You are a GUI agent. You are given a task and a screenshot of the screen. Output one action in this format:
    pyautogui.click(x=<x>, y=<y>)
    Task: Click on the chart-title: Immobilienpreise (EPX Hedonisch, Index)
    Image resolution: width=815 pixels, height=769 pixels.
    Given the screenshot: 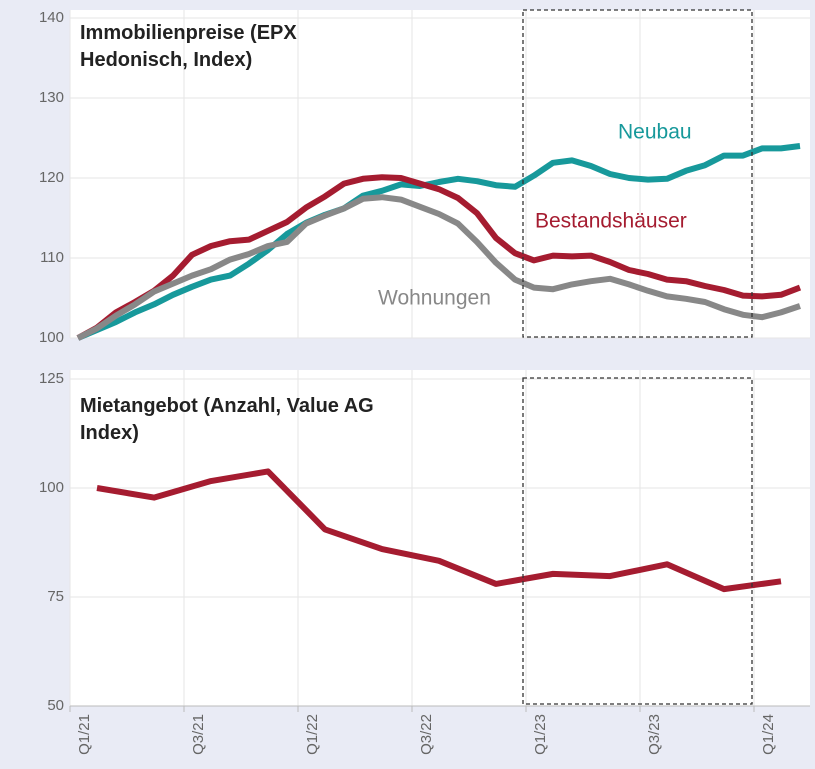 What is the action you would take?
    pyautogui.click(x=188, y=46)
    